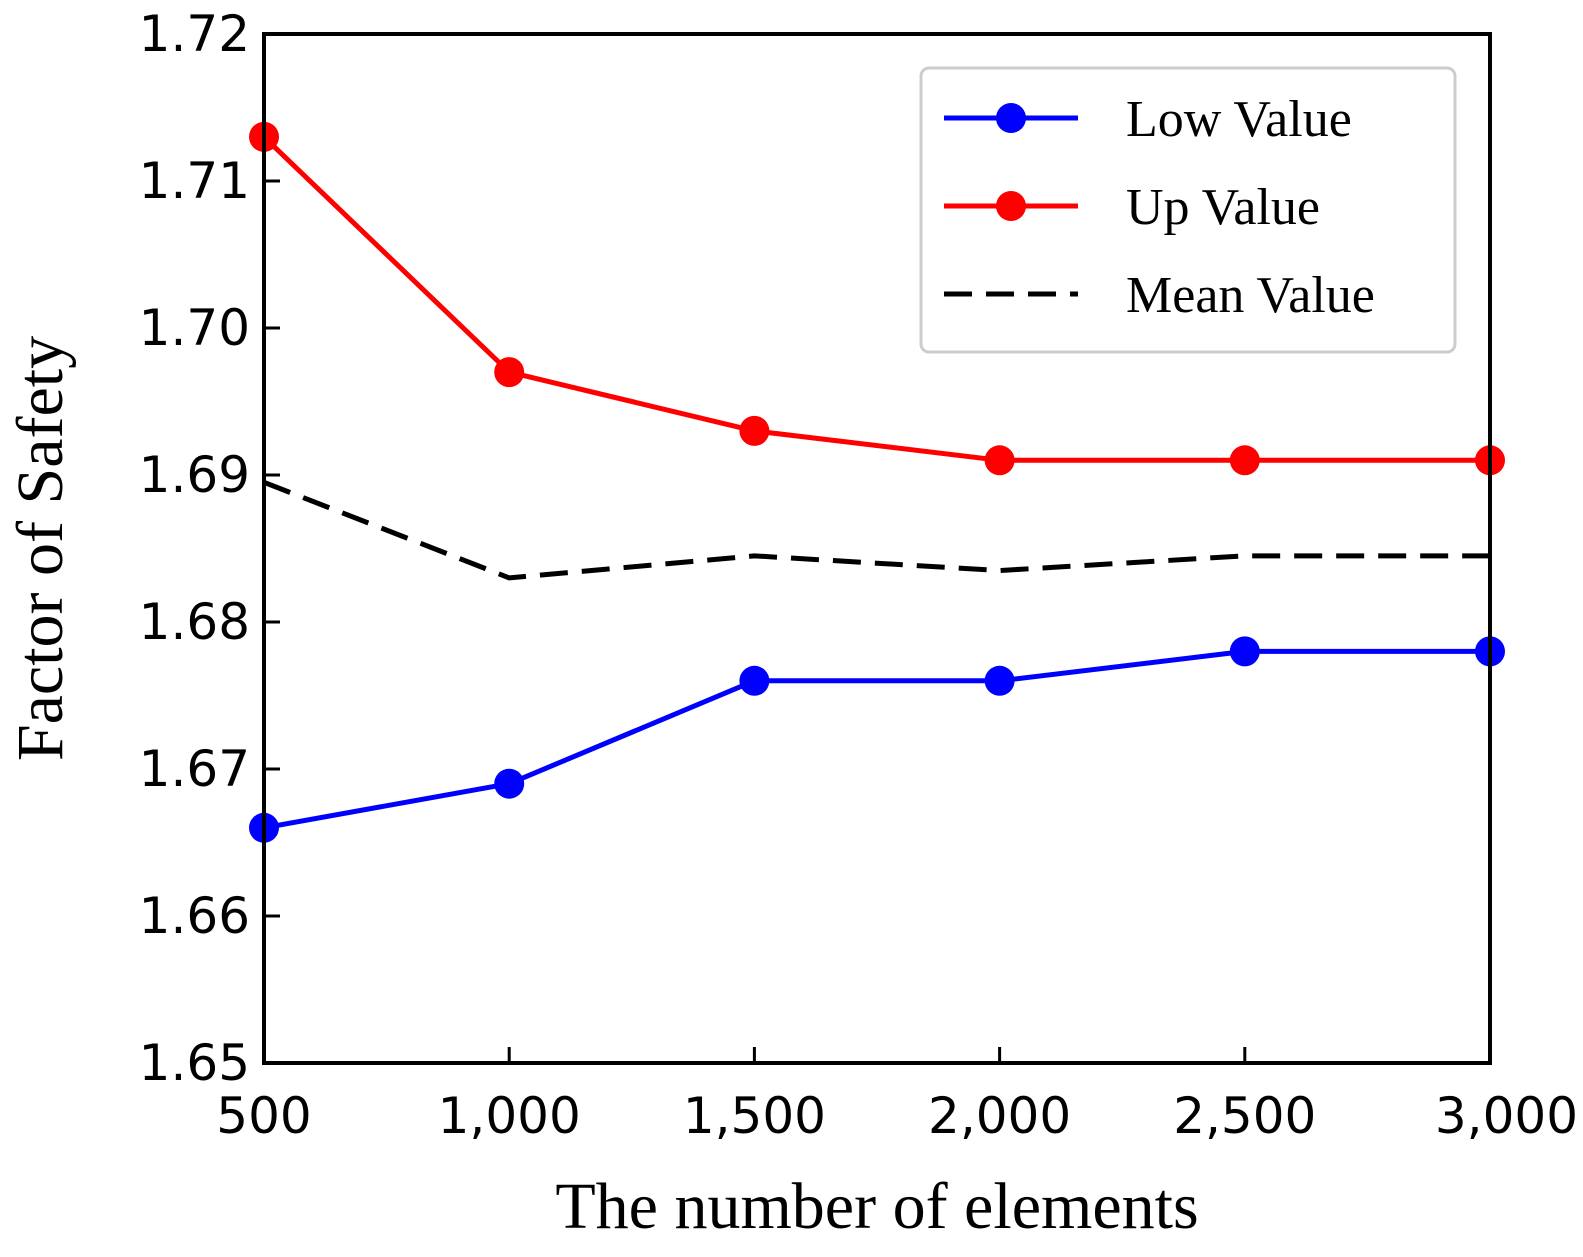  What do you see at coordinates (194, 769) in the screenshot?
I see `y-tick-label: 1.67` at bounding box center [194, 769].